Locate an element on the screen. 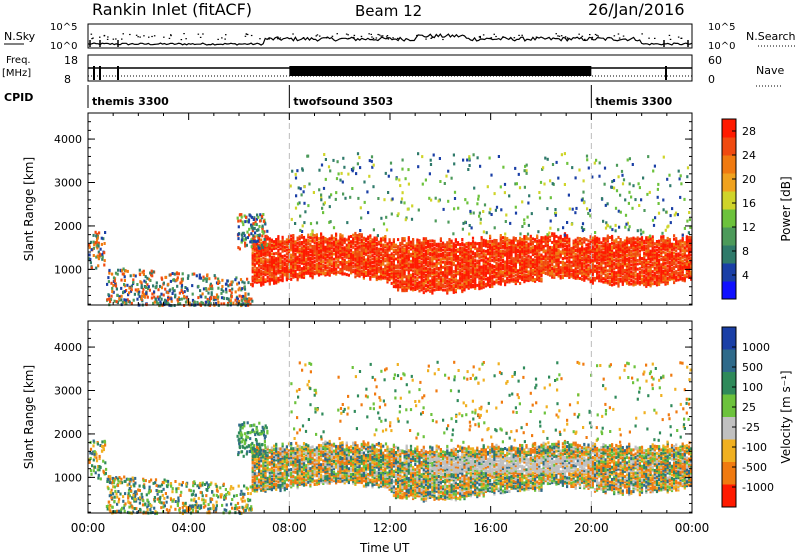 The image size is (800, 558). nsky-tick-bottom: 10^0 is located at coordinates (63, 46).